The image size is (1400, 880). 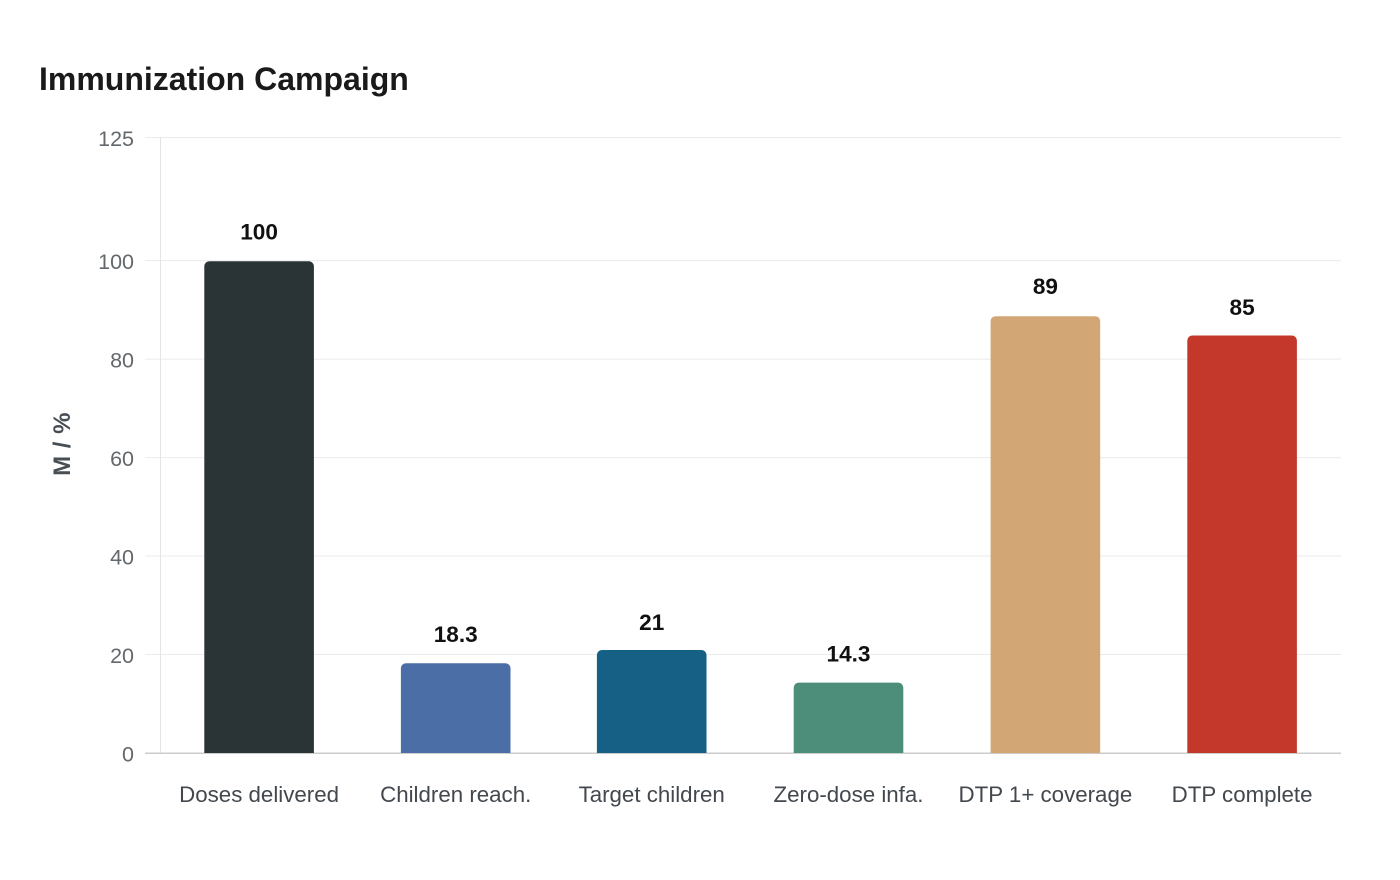 What do you see at coordinates (116, 139) in the screenshot?
I see `svg-text: 125` at bounding box center [116, 139].